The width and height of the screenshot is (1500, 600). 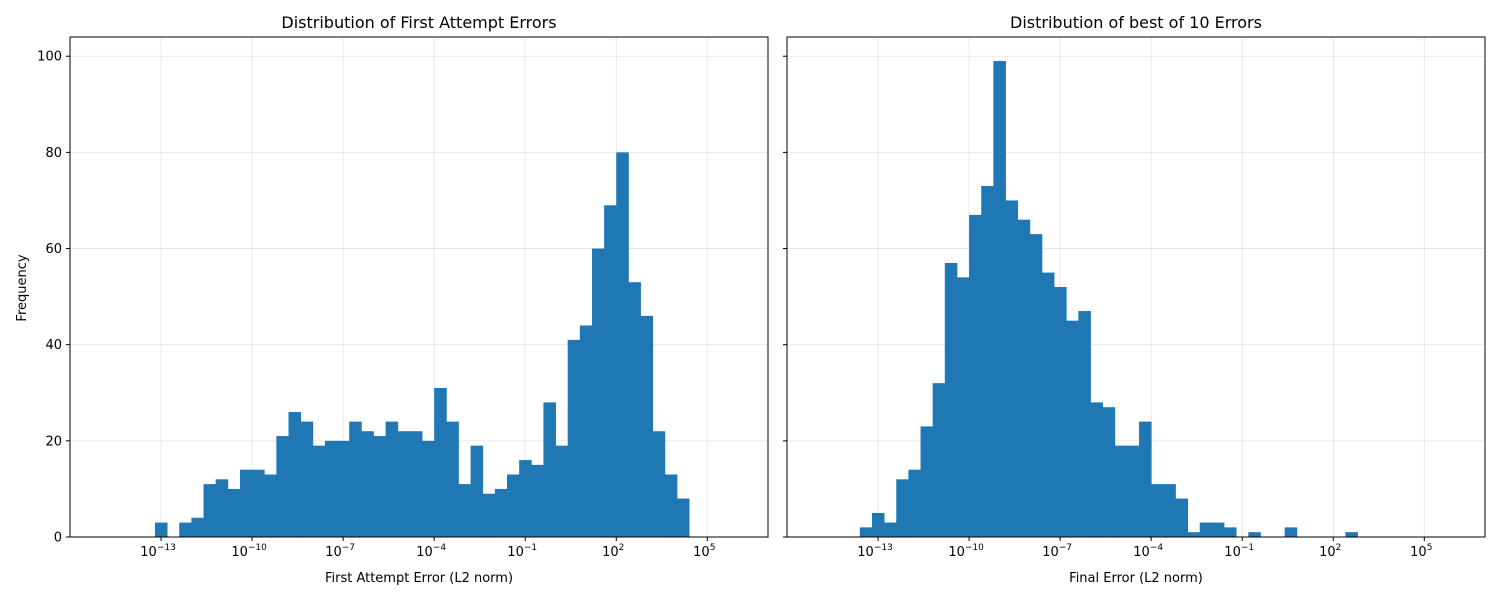 I want to click on y-tick-label: 80, so click(x=53, y=153).